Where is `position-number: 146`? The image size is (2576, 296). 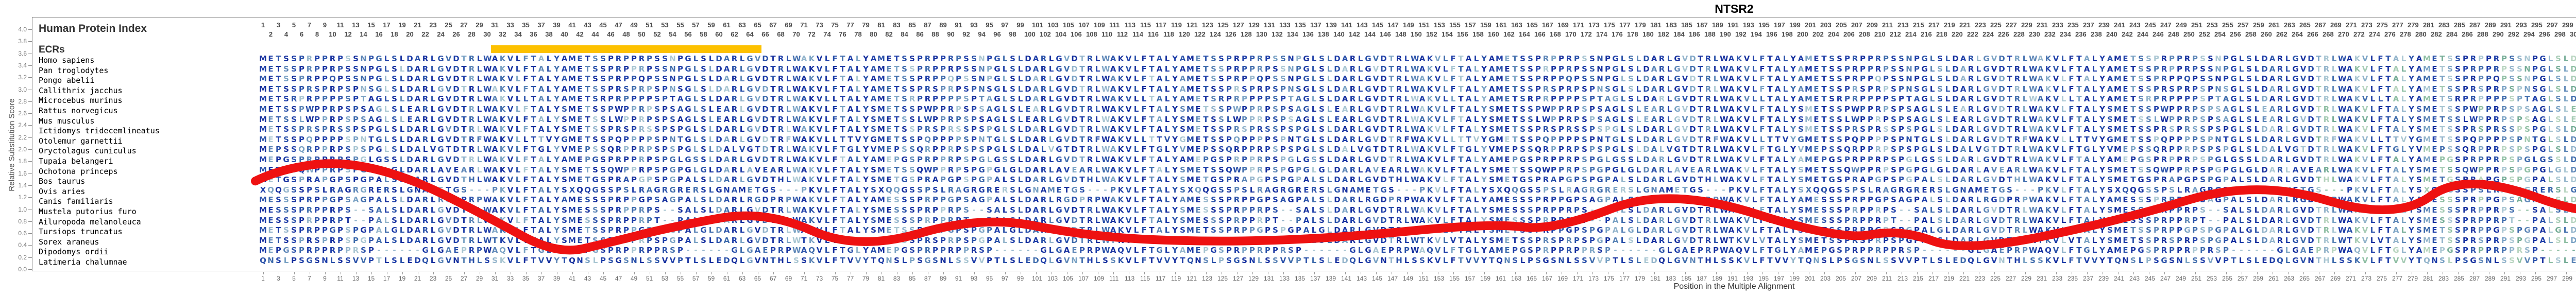 position-number: 146 is located at coordinates (1385, 34).